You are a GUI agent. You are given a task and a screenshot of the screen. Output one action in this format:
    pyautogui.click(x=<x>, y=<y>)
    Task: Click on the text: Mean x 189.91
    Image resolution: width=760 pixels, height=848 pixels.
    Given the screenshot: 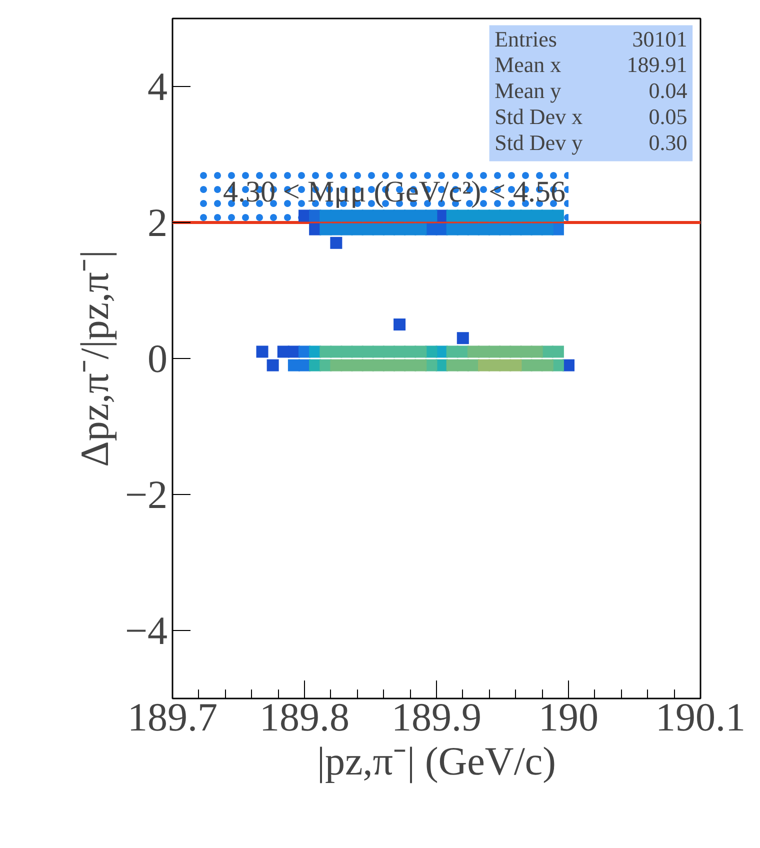 What is the action you would take?
    pyautogui.click(x=591, y=65)
    